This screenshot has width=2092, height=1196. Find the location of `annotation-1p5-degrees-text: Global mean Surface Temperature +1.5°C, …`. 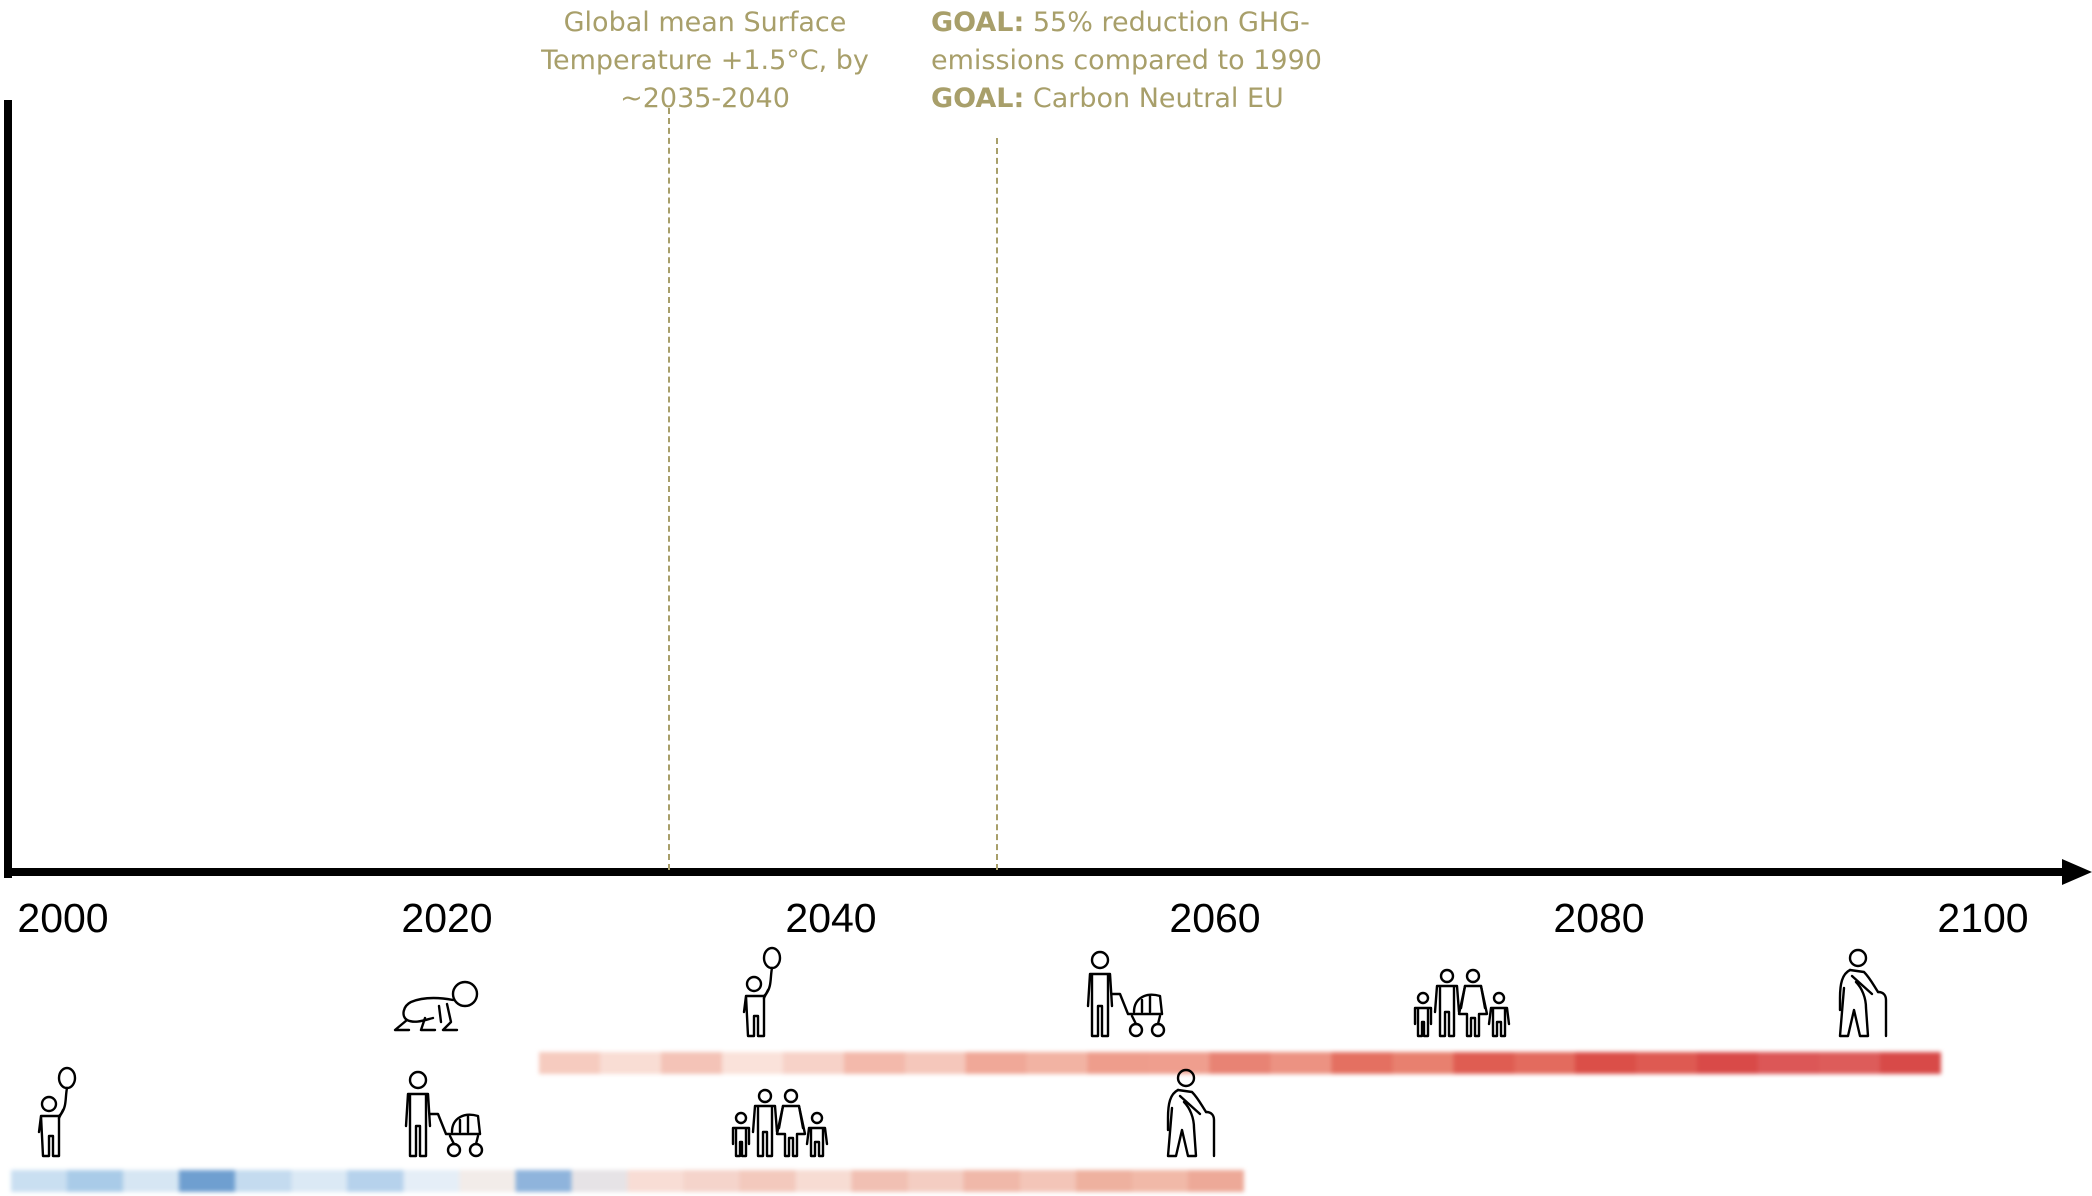

annotation-1p5-degrees-text: Global mean Surface Temperature +1.5°C, … is located at coordinates (705, 60).